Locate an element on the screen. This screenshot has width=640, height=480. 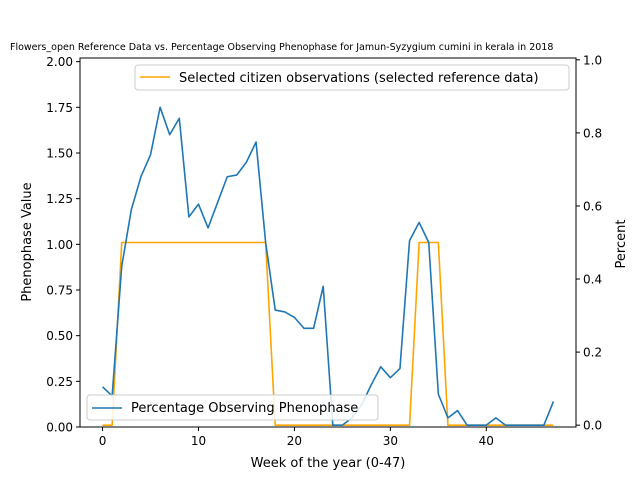
y-left-tick-label-5: 1.25 is located at coordinates (59, 199).